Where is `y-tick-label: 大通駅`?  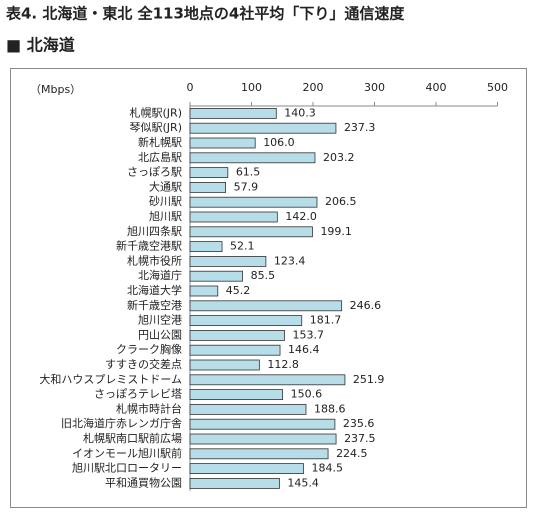 y-tick-label: 大通駅 is located at coordinates (165, 186).